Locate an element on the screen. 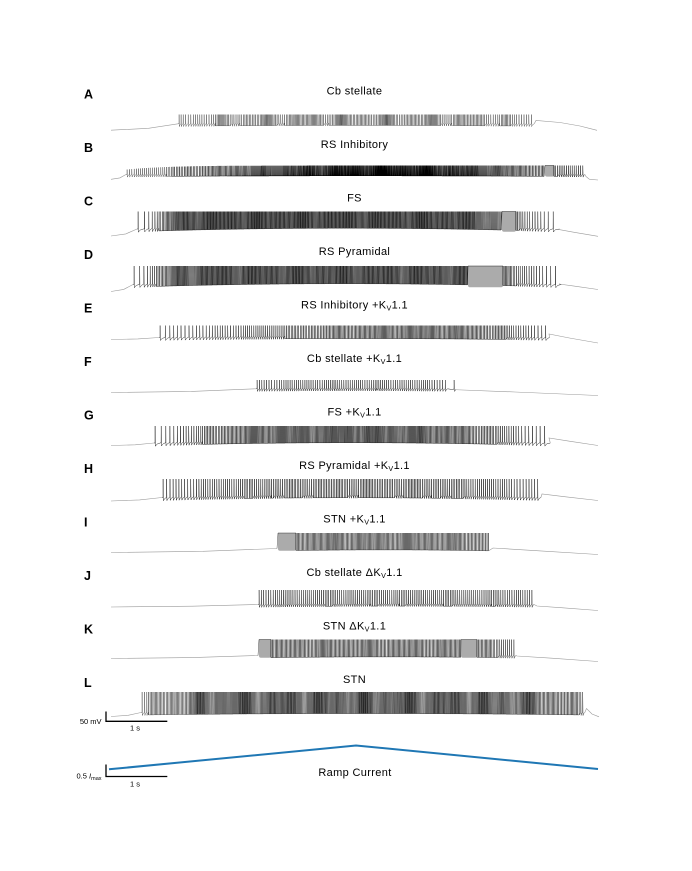 The width and height of the screenshot is (692, 871). svg-text: B is located at coordinates (88, 148).